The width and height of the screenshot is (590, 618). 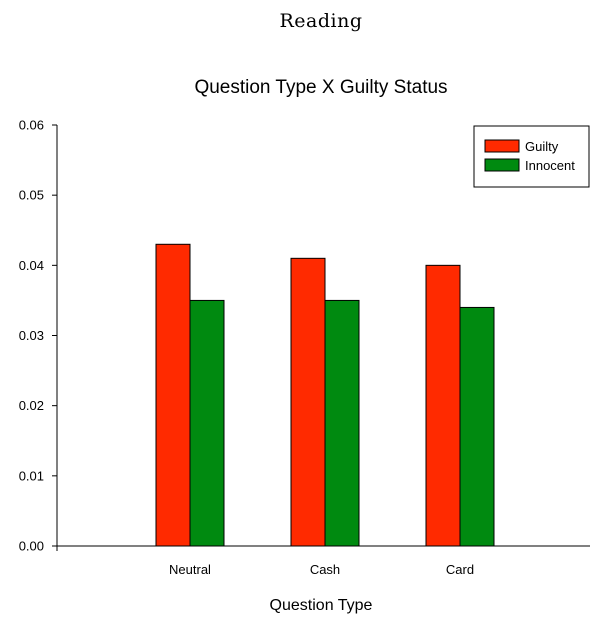 I want to click on x-tick-label: Card, so click(x=460, y=569).